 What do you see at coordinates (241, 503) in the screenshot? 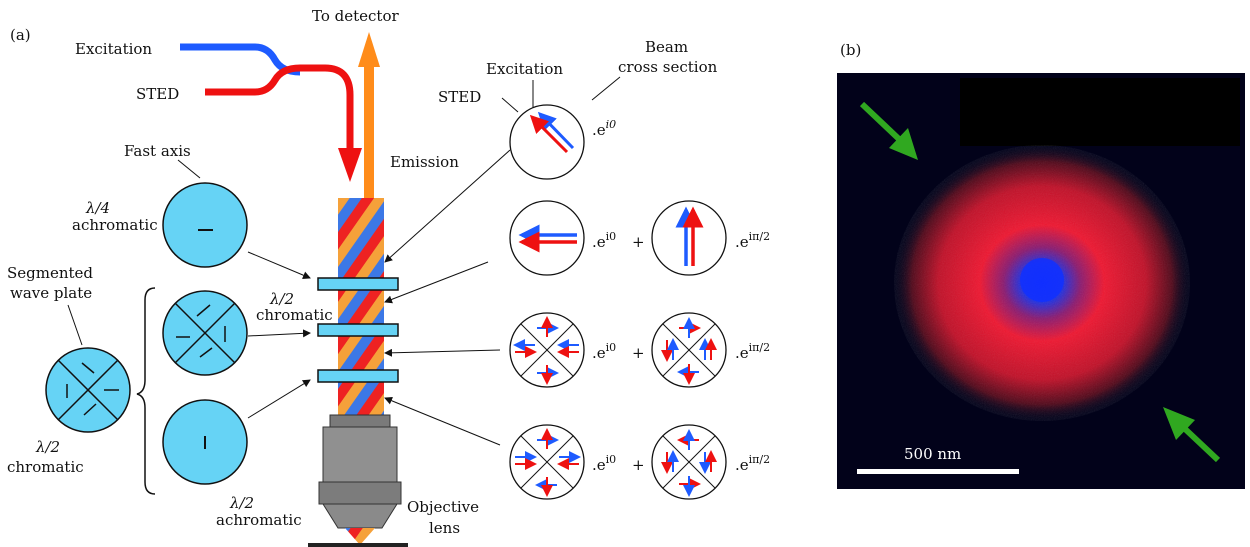
I see `half-achromatic-label-1: λ/2` at bounding box center [241, 503].